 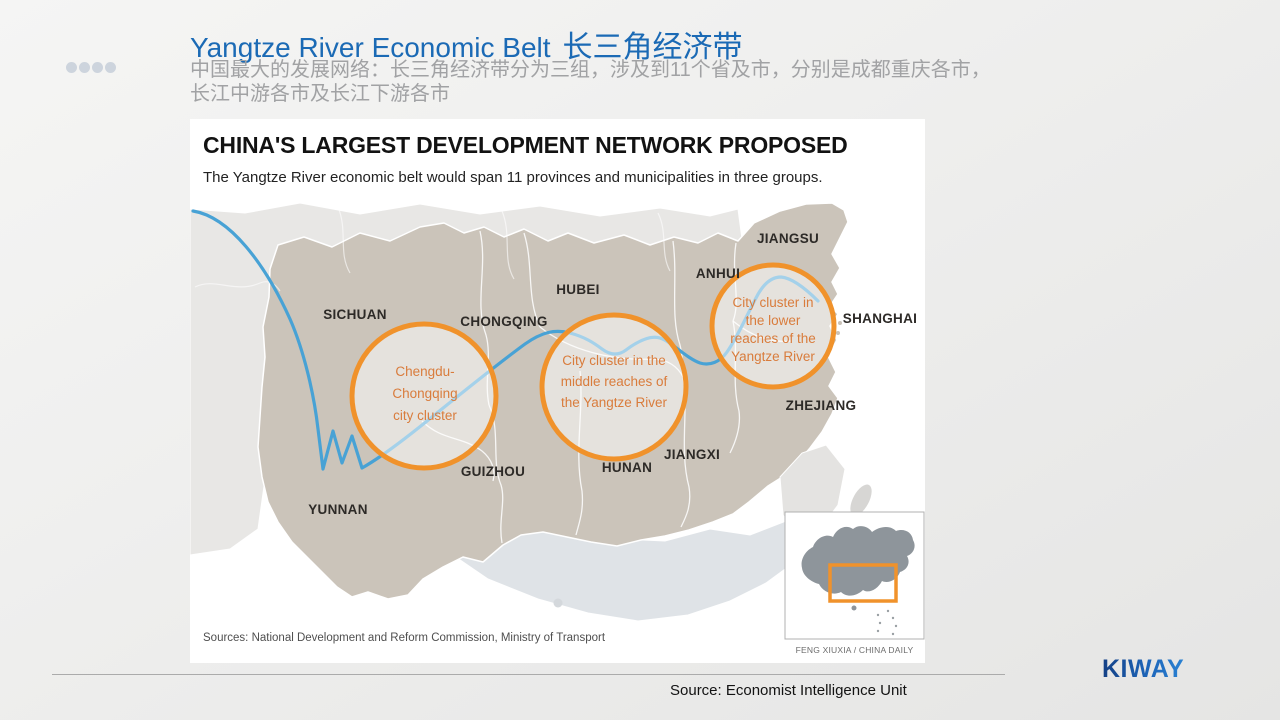 I want to click on cluster-label-line: city cluster, so click(x=425, y=415).